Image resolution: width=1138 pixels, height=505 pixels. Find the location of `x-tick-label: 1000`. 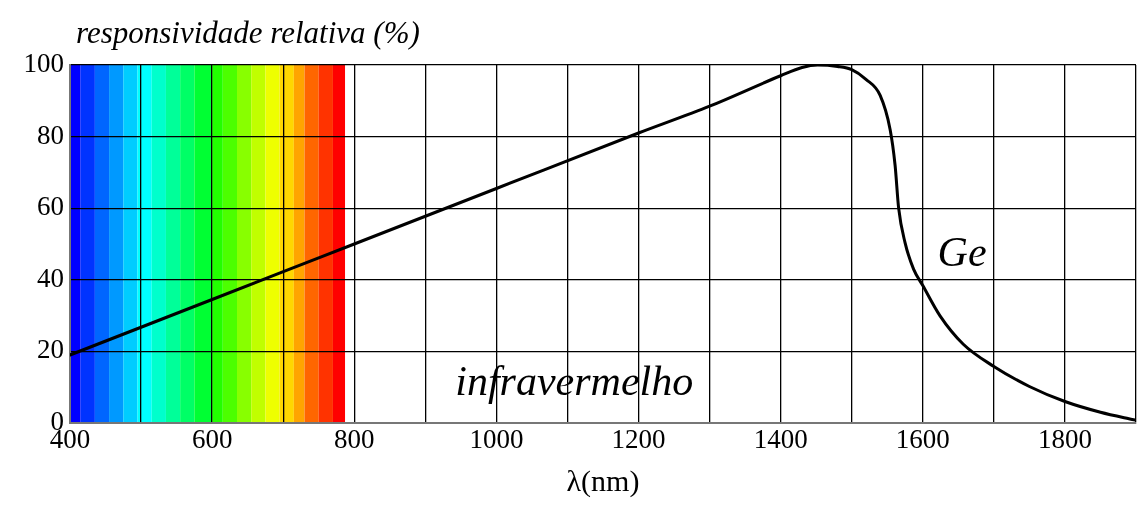

x-tick-label: 1000 is located at coordinates (496, 439).